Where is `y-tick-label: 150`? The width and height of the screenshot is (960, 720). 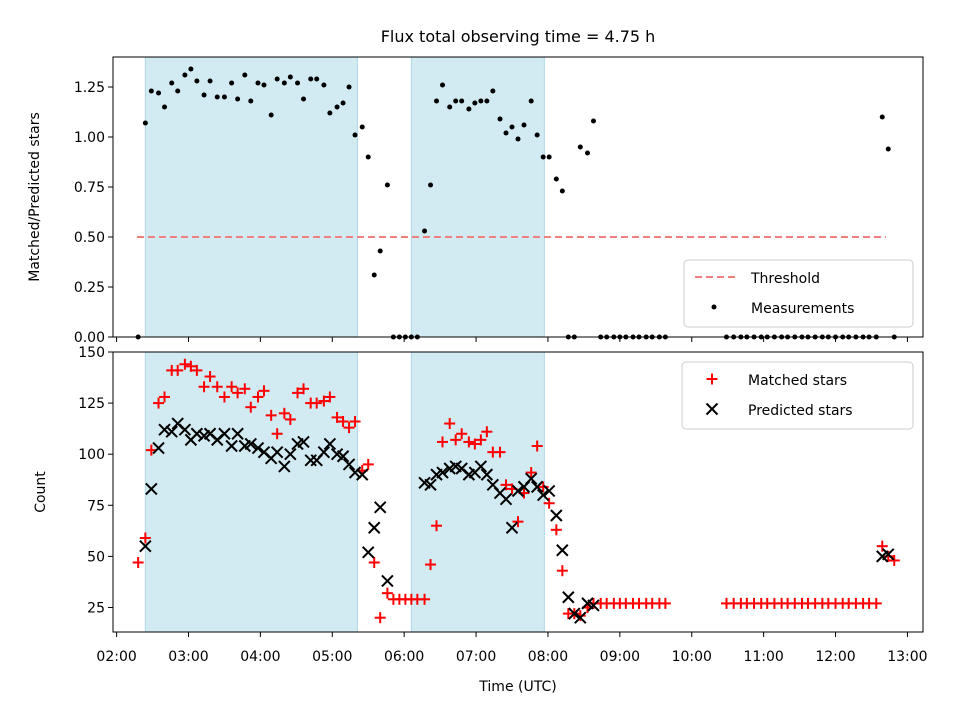
y-tick-label: 150 is located at coordinates (91, 353).